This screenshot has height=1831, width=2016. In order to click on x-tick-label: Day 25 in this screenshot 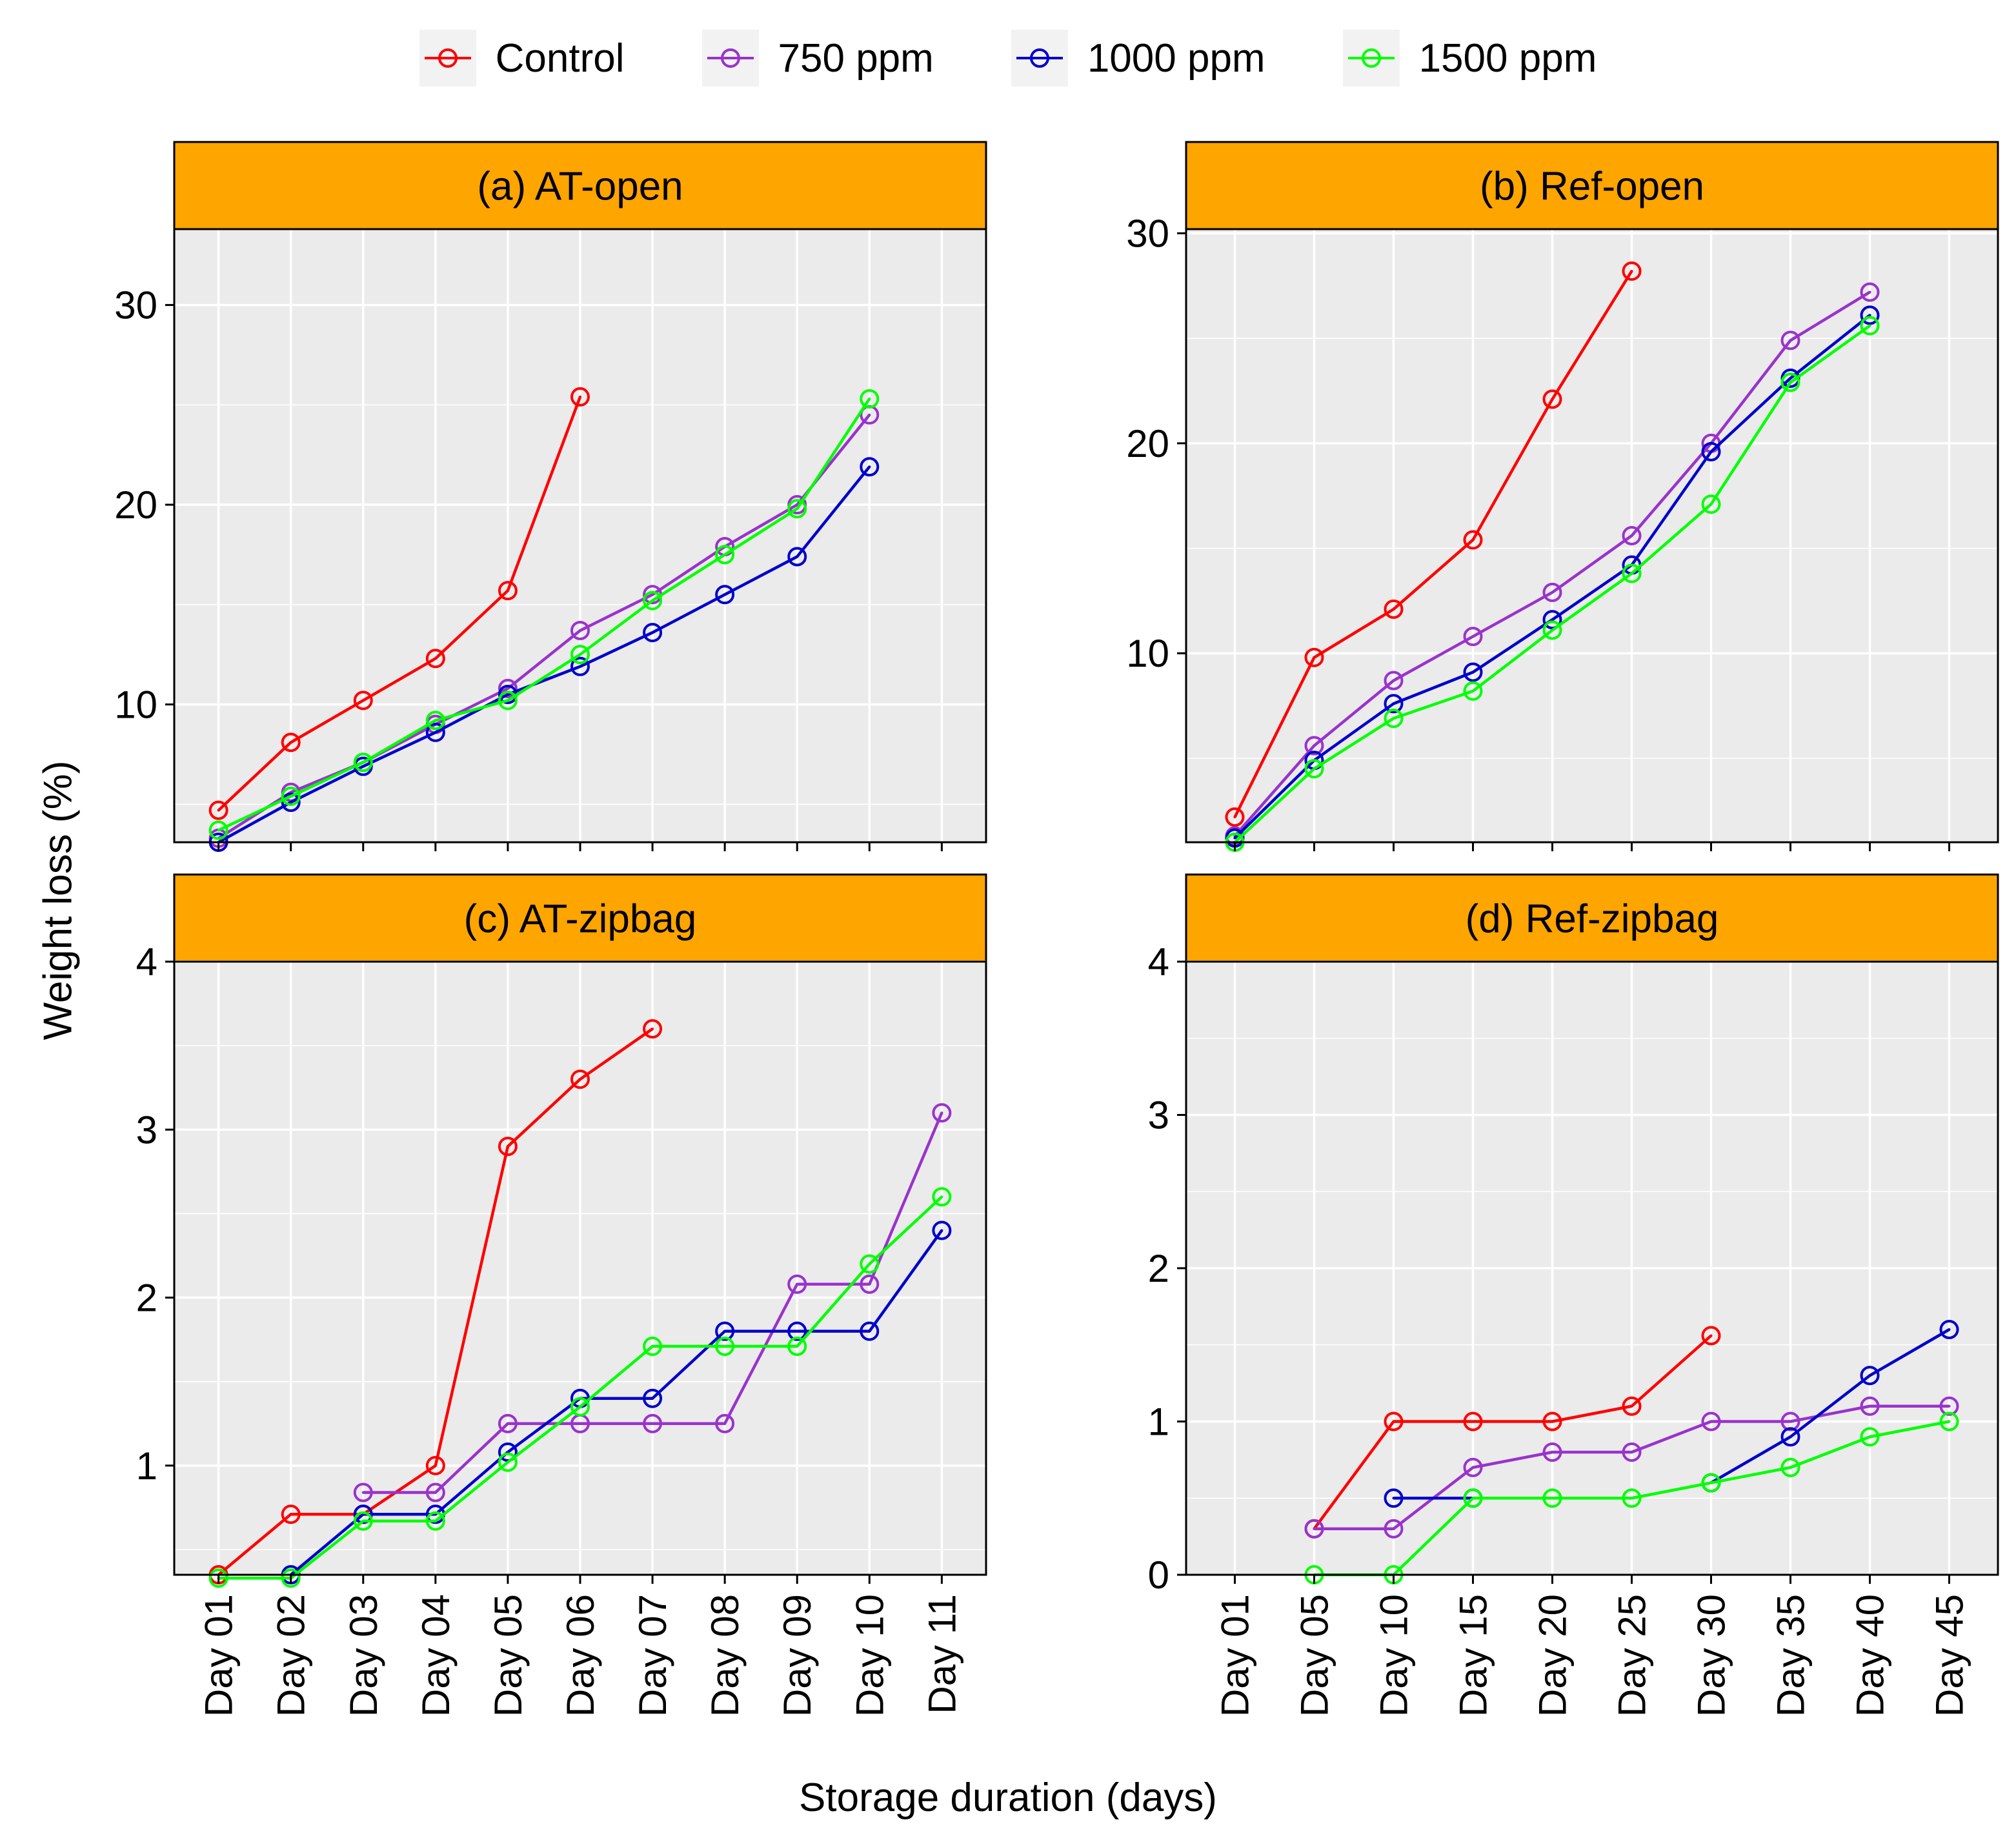, I will do `click(1632, 1656)`.